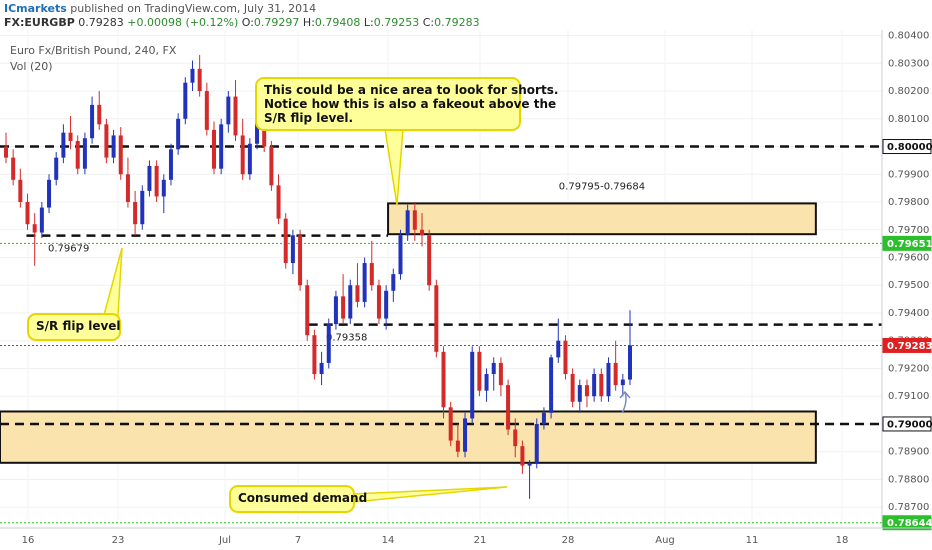  I want to click on y-tick-label: 0.79800, so click(908, 202).